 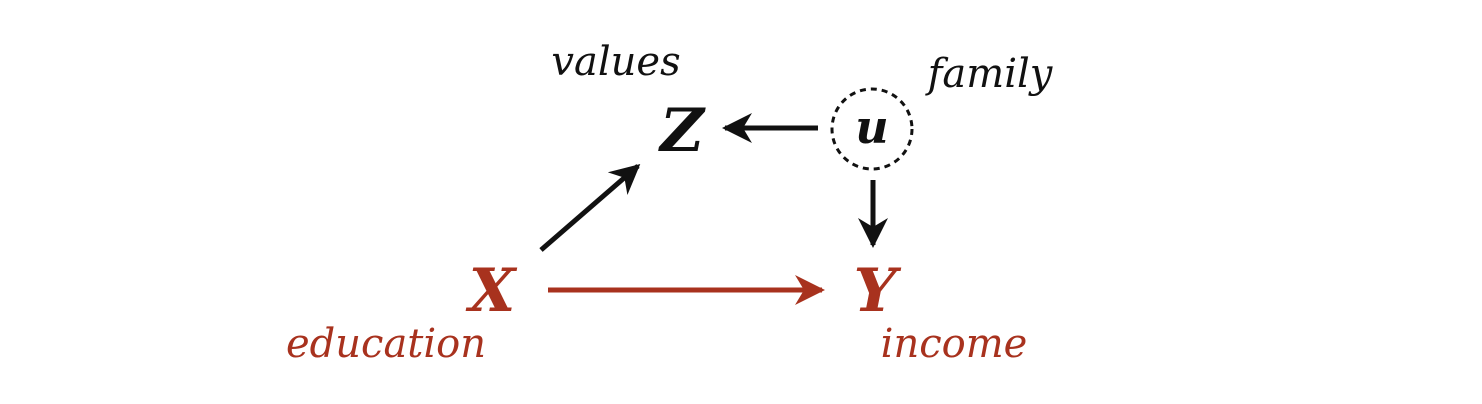 I want to click on node-z-label: values, so click(x=615, y=62).